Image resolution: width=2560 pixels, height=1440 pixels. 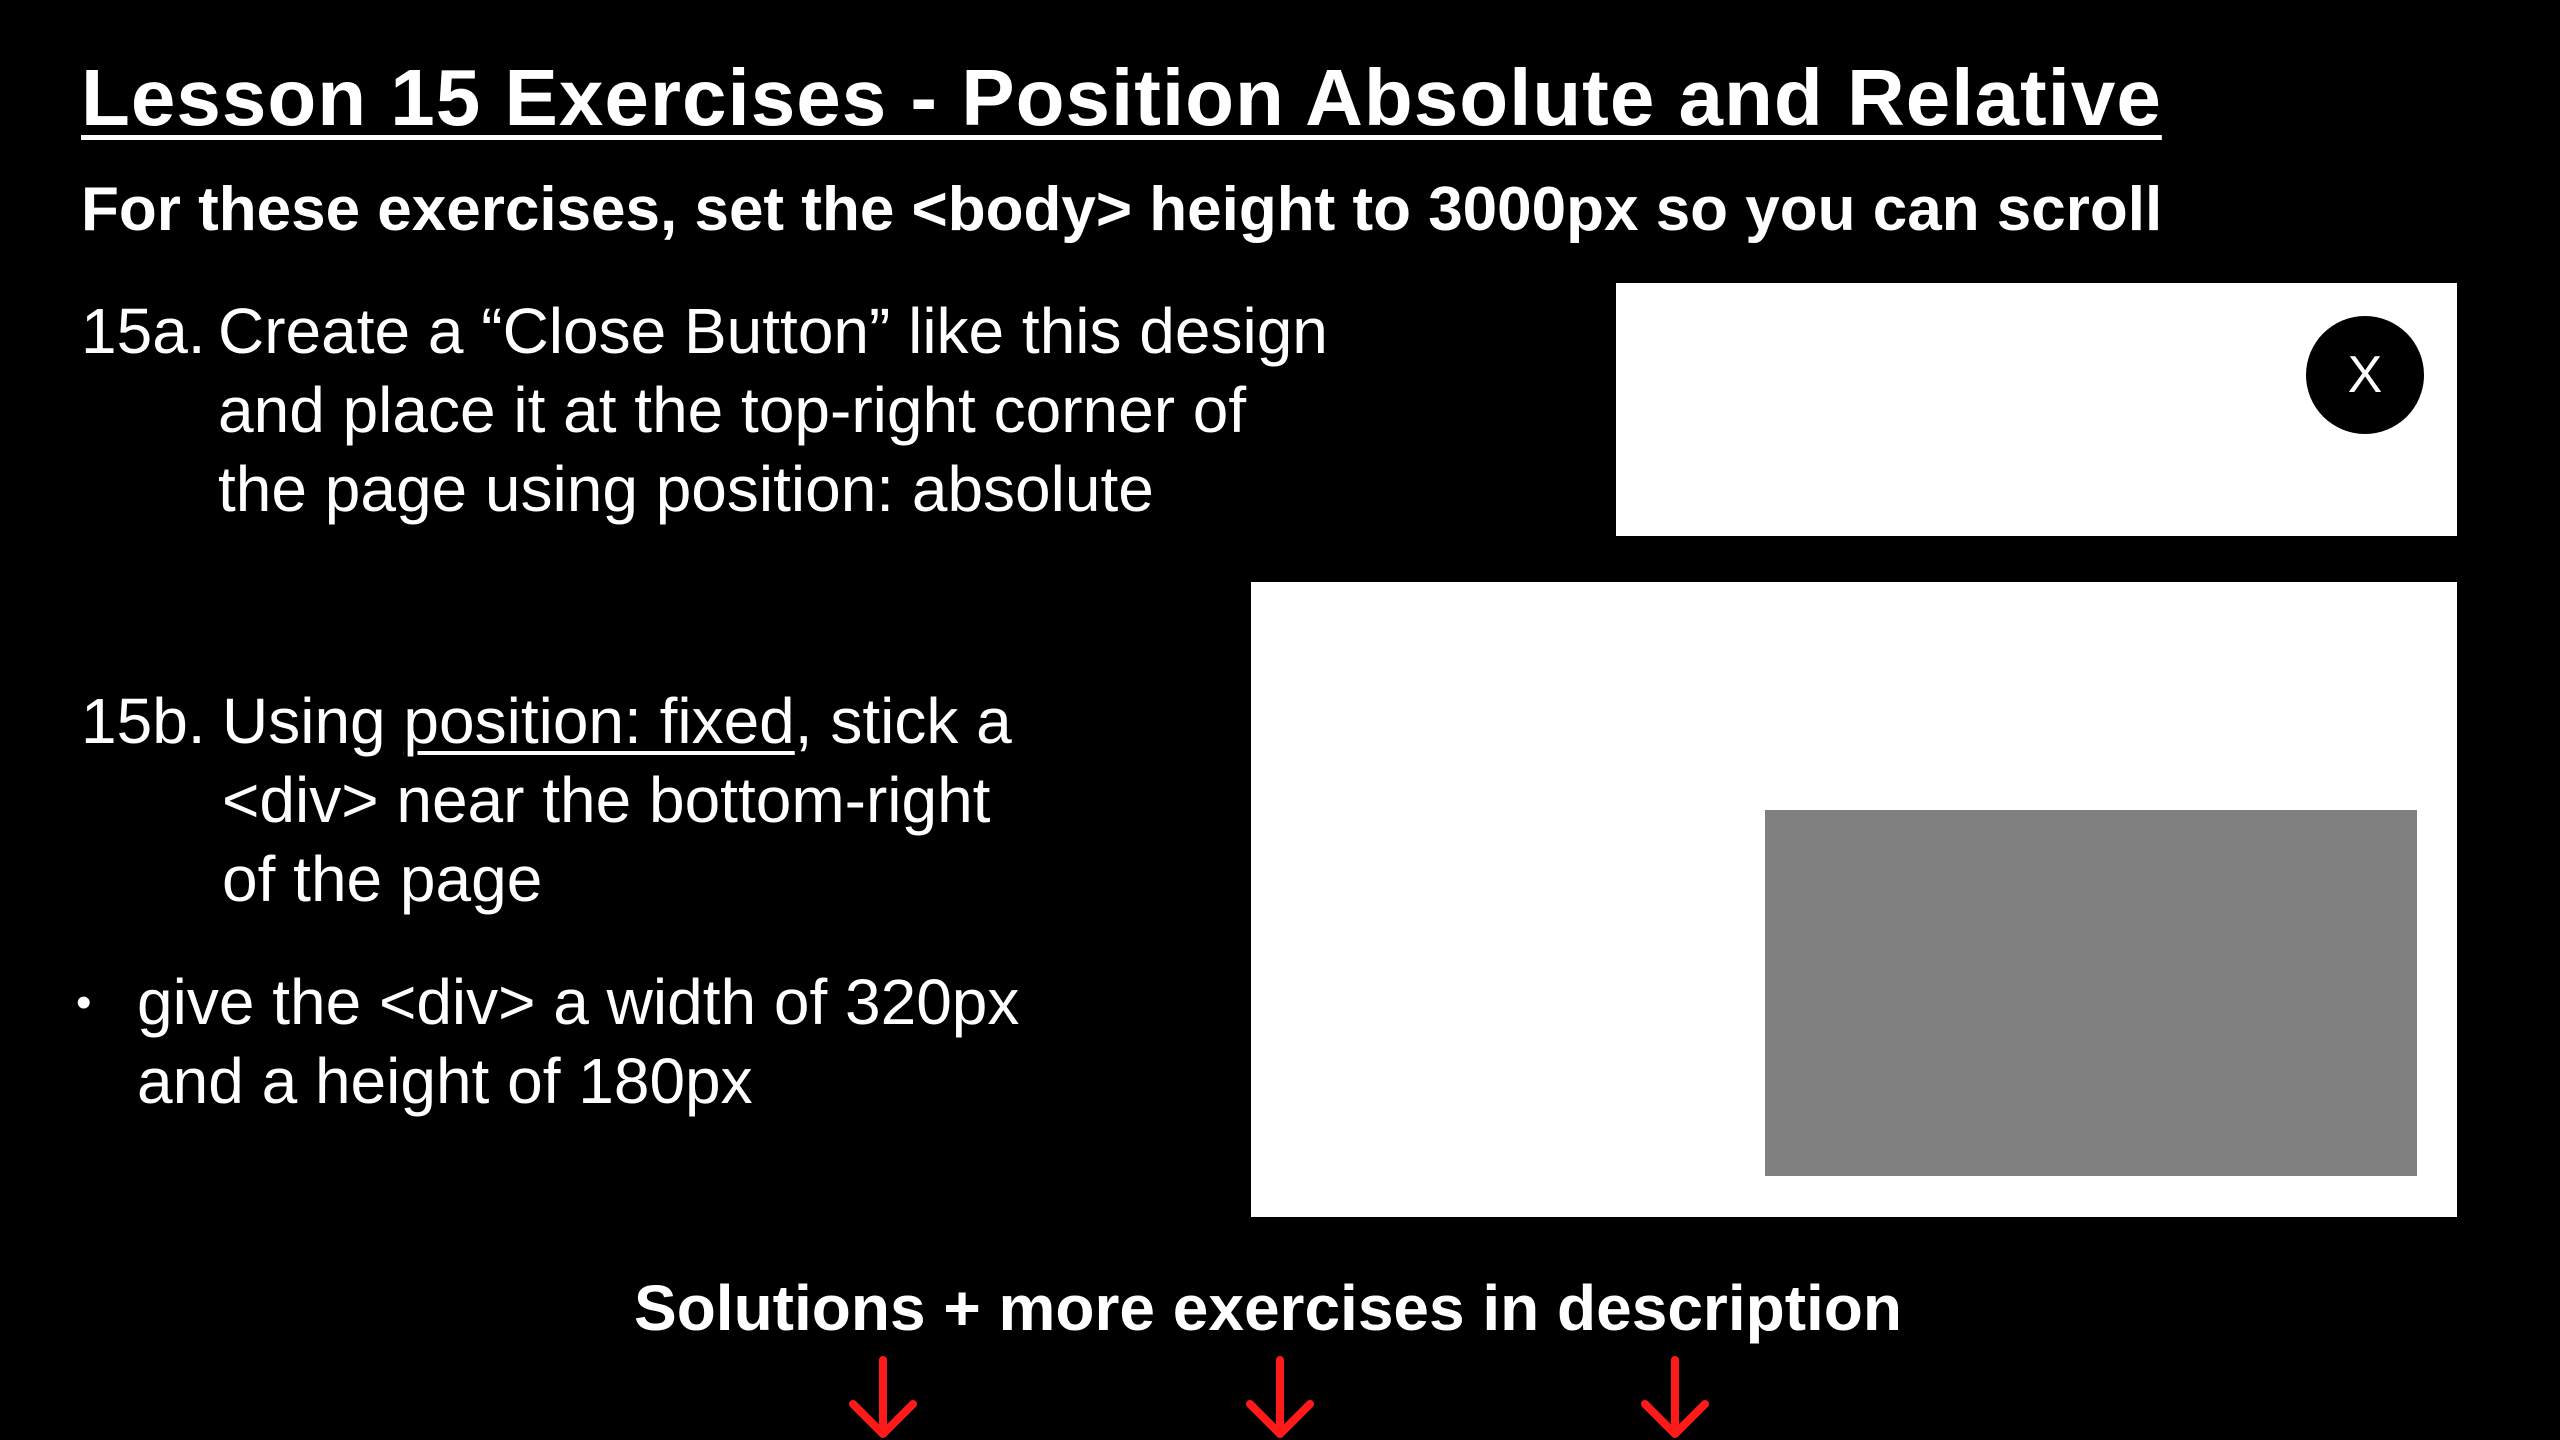 What do you see at coordinates (903, 721) in the screenshot?
I see `exercise-15b-line-suffix: , stick a` at bounding box center [903, 721].